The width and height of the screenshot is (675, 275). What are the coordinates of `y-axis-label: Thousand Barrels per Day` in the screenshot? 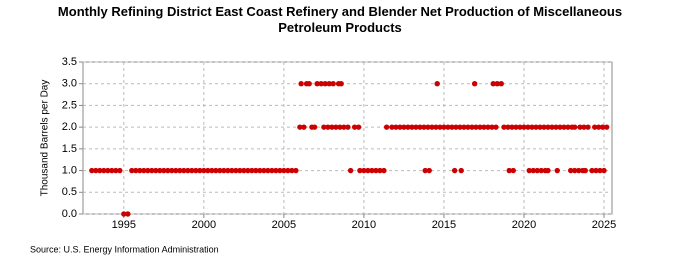 It's located at (45, 138).